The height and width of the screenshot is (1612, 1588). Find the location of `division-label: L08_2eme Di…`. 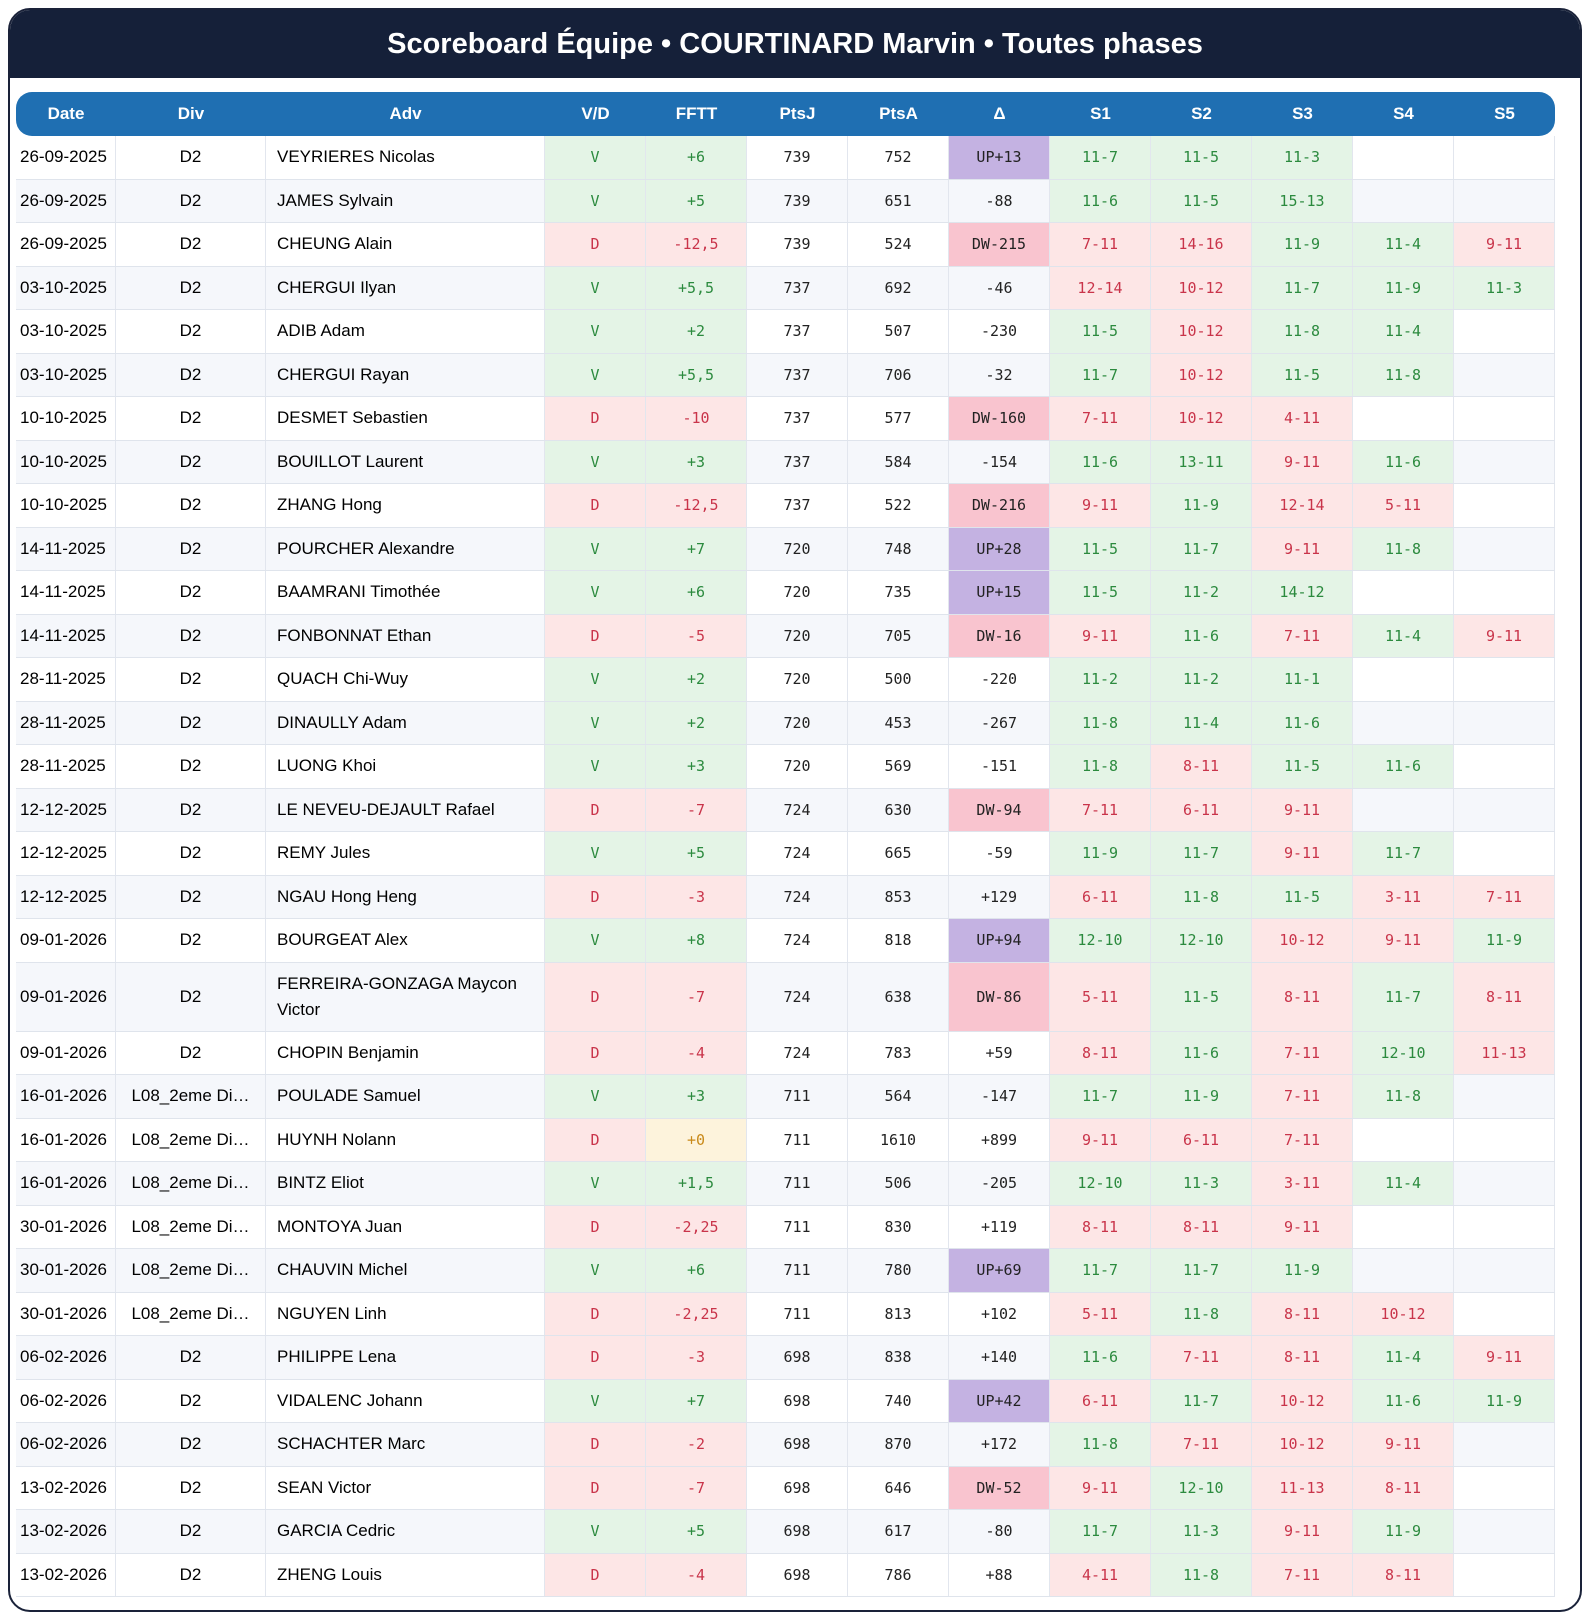

division-label: L08_2eme Di… is located at coordinates (190, 1183).